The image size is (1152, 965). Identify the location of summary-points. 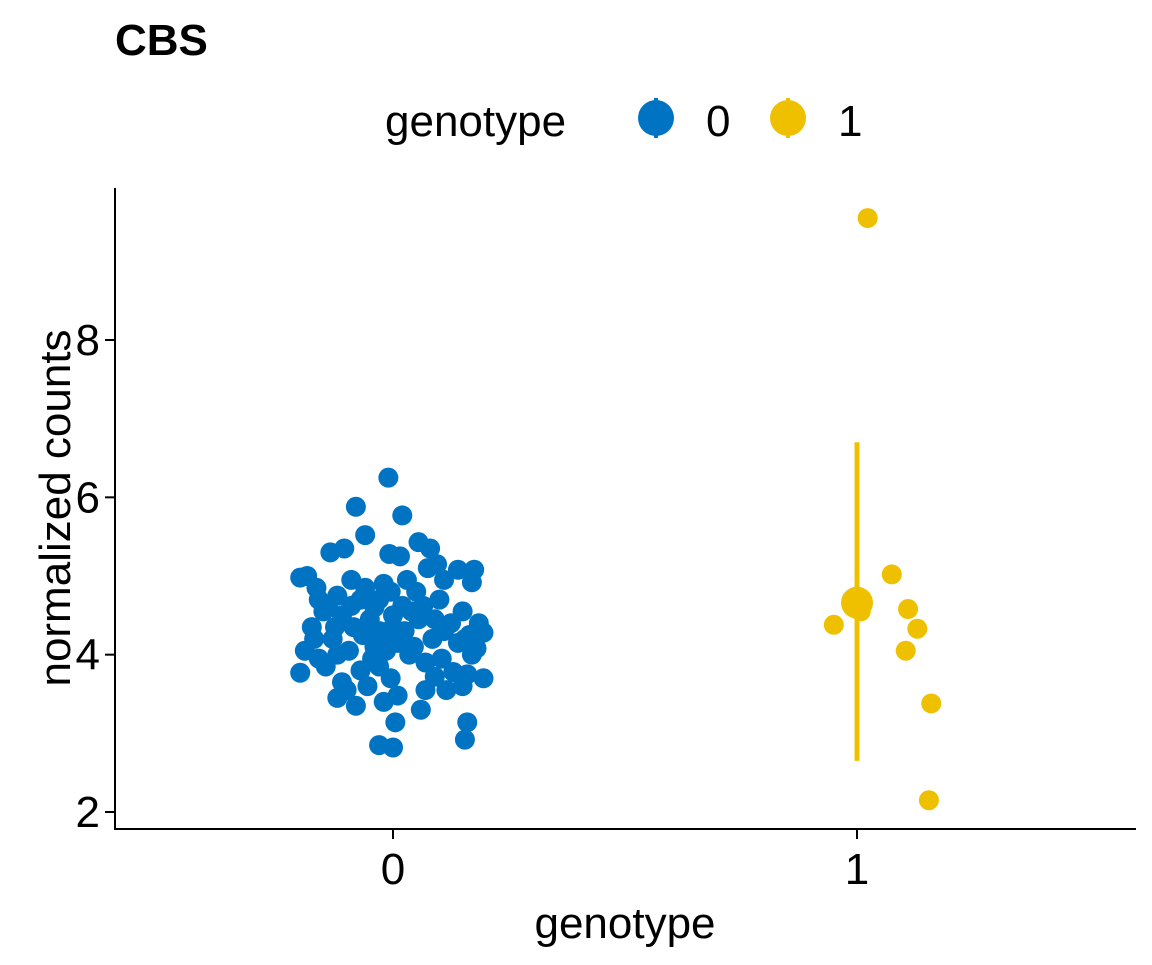
(857, 602).